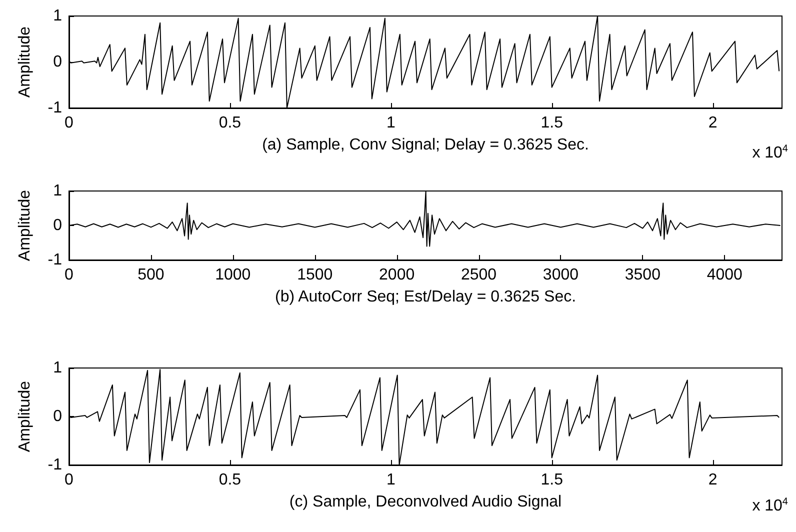 This screenshot has height=532, width=796. I want to click on x-tick-label: 2000, so click(397, 275).